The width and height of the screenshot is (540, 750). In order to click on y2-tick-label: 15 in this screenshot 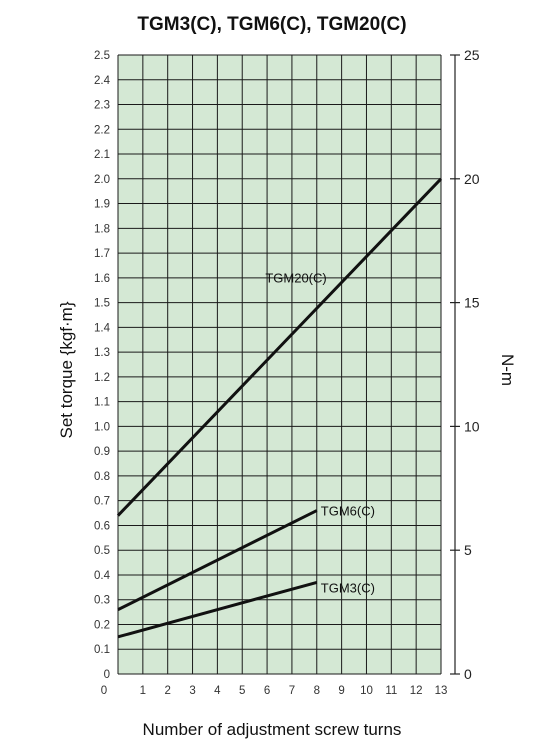, I will do `click(472, 303)`.